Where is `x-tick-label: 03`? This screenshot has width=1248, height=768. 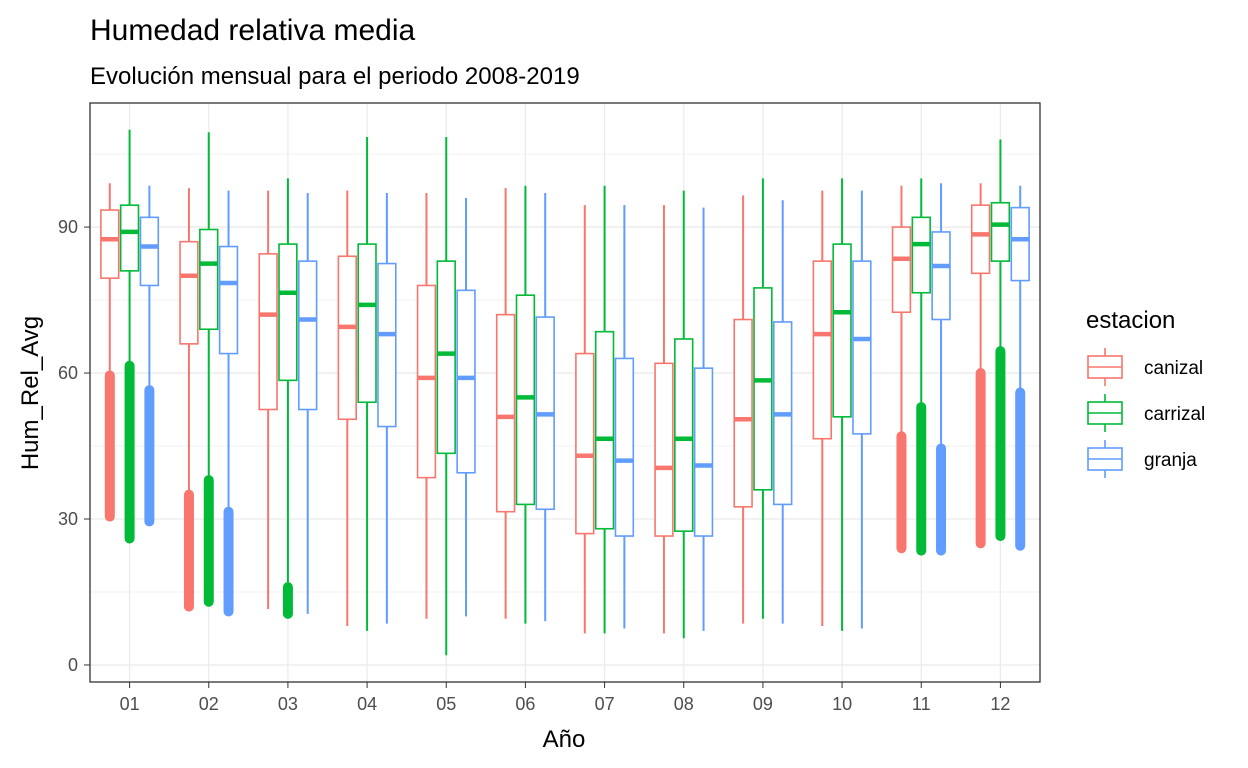
x-tick-label: 03 is located at coordinates (288, 704).